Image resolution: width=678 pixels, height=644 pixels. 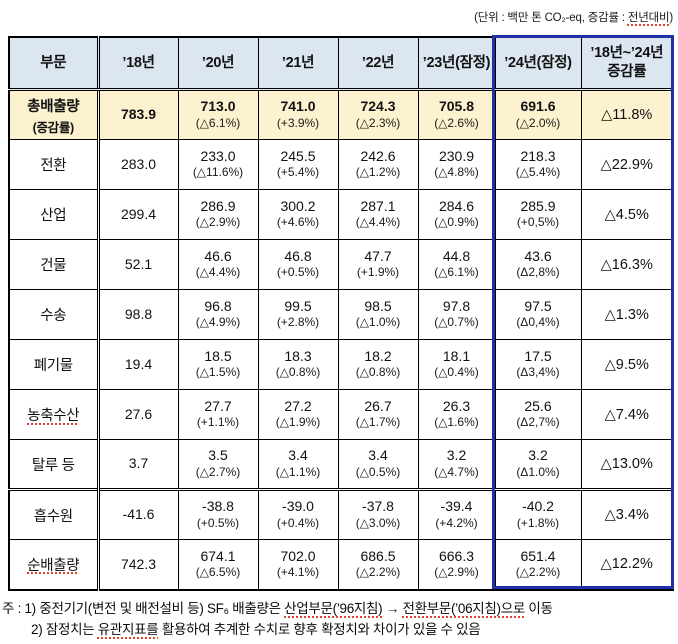 What do you see at coordinates (53, 266) in the screenshot?
I see `sector-label: 건물` at bounding box center [53, 266].